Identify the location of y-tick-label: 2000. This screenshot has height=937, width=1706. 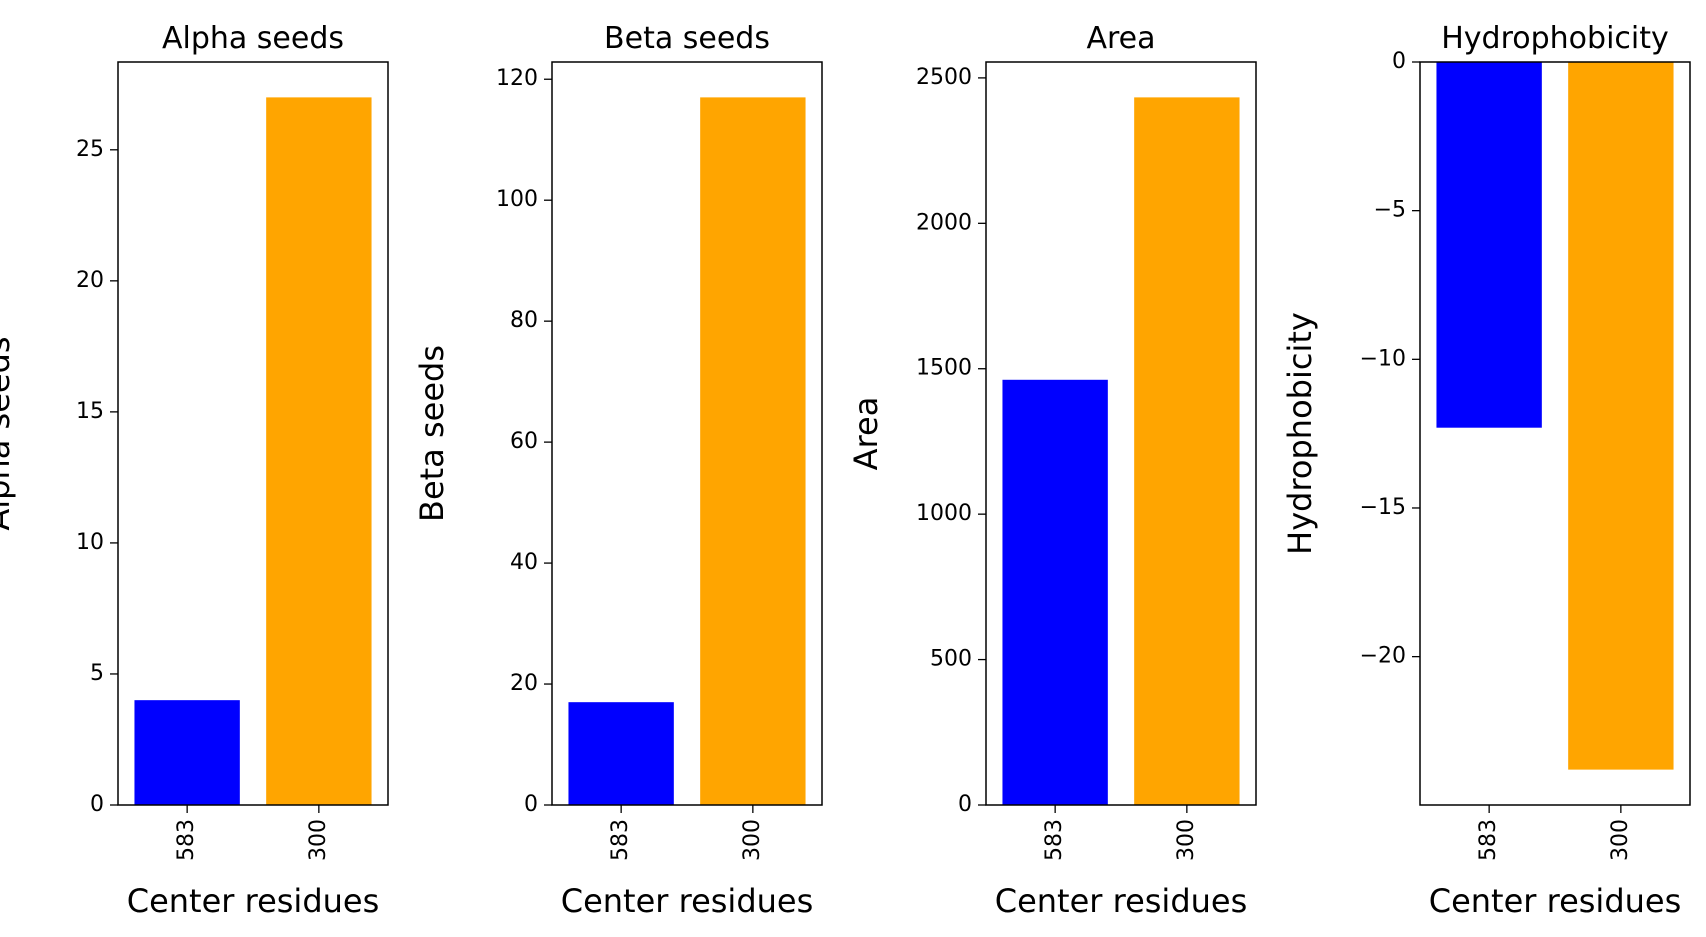
(944, 222).